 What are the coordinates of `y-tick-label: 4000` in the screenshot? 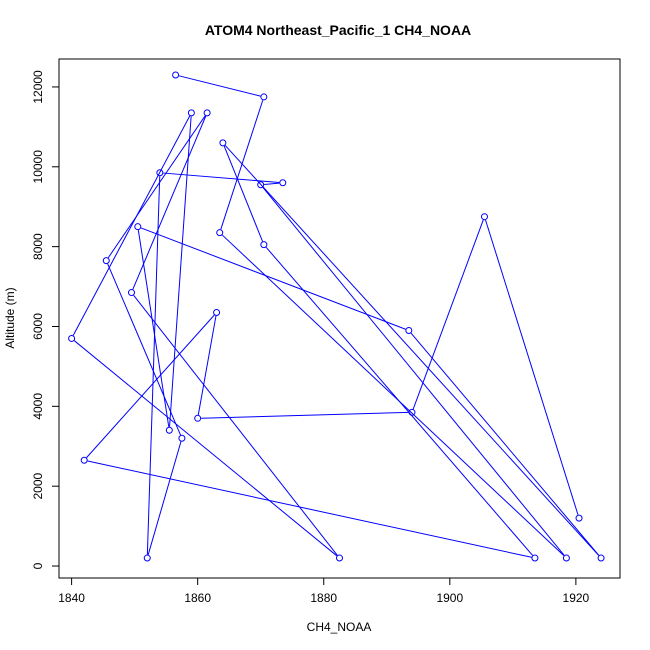 It's located at (38, 406).